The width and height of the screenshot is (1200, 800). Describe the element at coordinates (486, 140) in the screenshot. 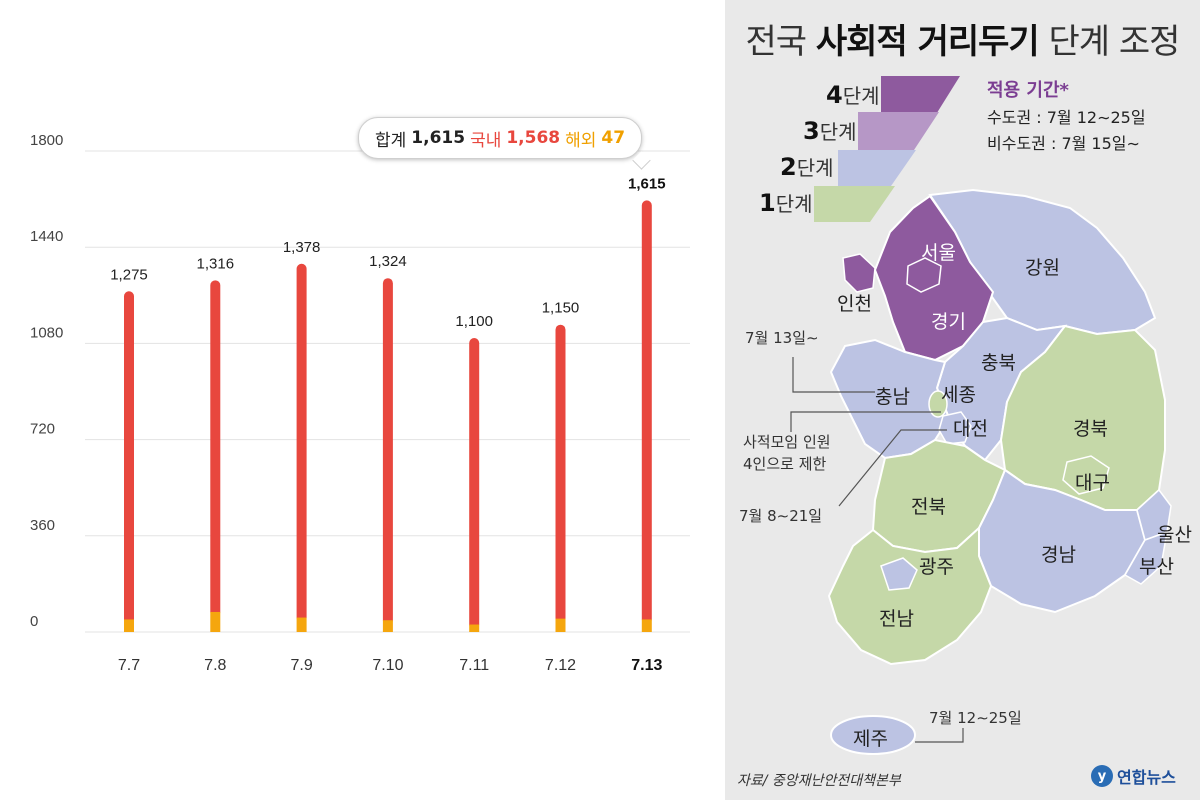

I see `tooltip-domestic-label: 국내` at that location.